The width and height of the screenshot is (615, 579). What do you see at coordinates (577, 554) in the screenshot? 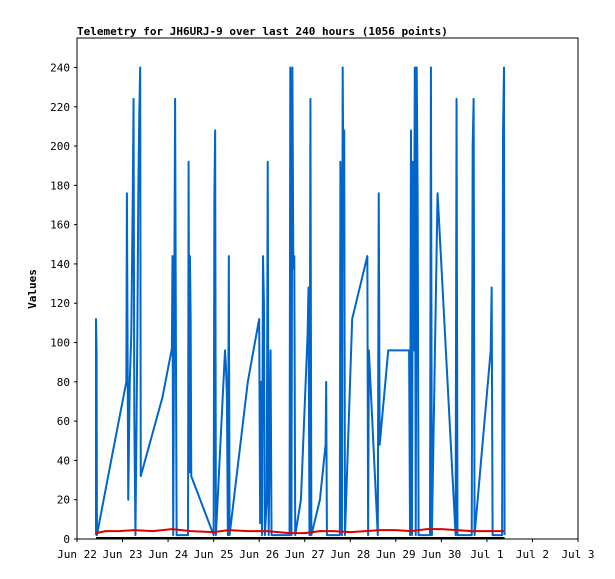
I see `x-tick-label: Jul 3` at bounding box center [577, 554].